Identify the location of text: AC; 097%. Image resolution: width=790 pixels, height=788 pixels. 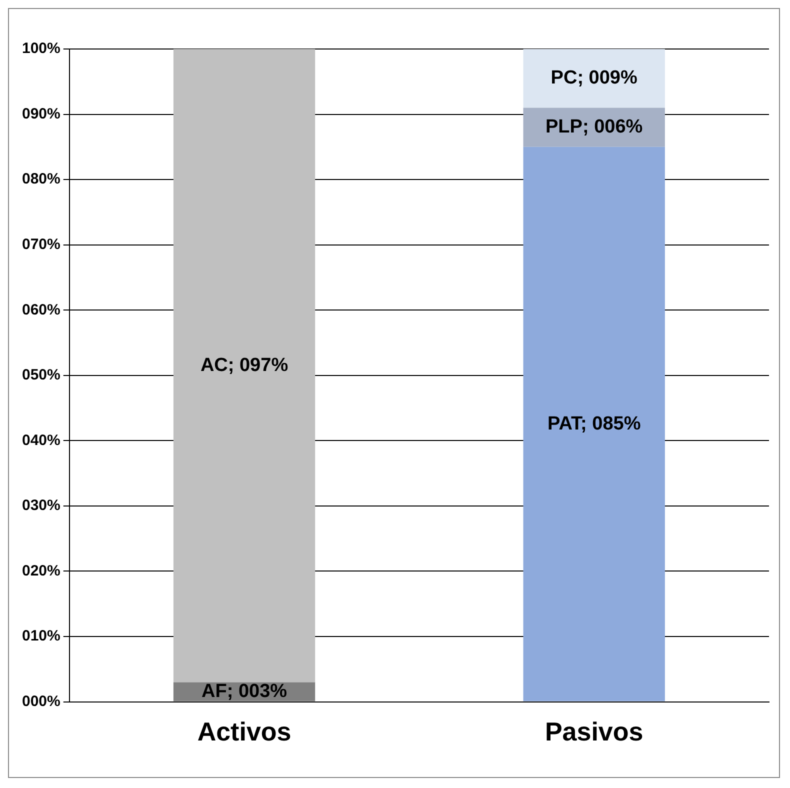
(244, 365).